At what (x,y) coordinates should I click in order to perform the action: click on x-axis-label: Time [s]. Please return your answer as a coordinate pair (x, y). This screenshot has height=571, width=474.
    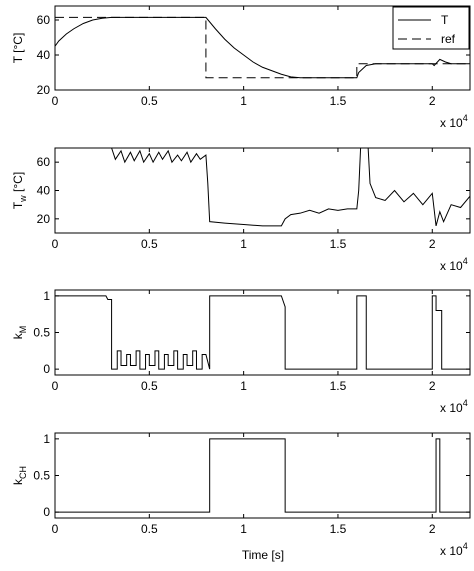
    Looking at the image, I should click on (263, 555).